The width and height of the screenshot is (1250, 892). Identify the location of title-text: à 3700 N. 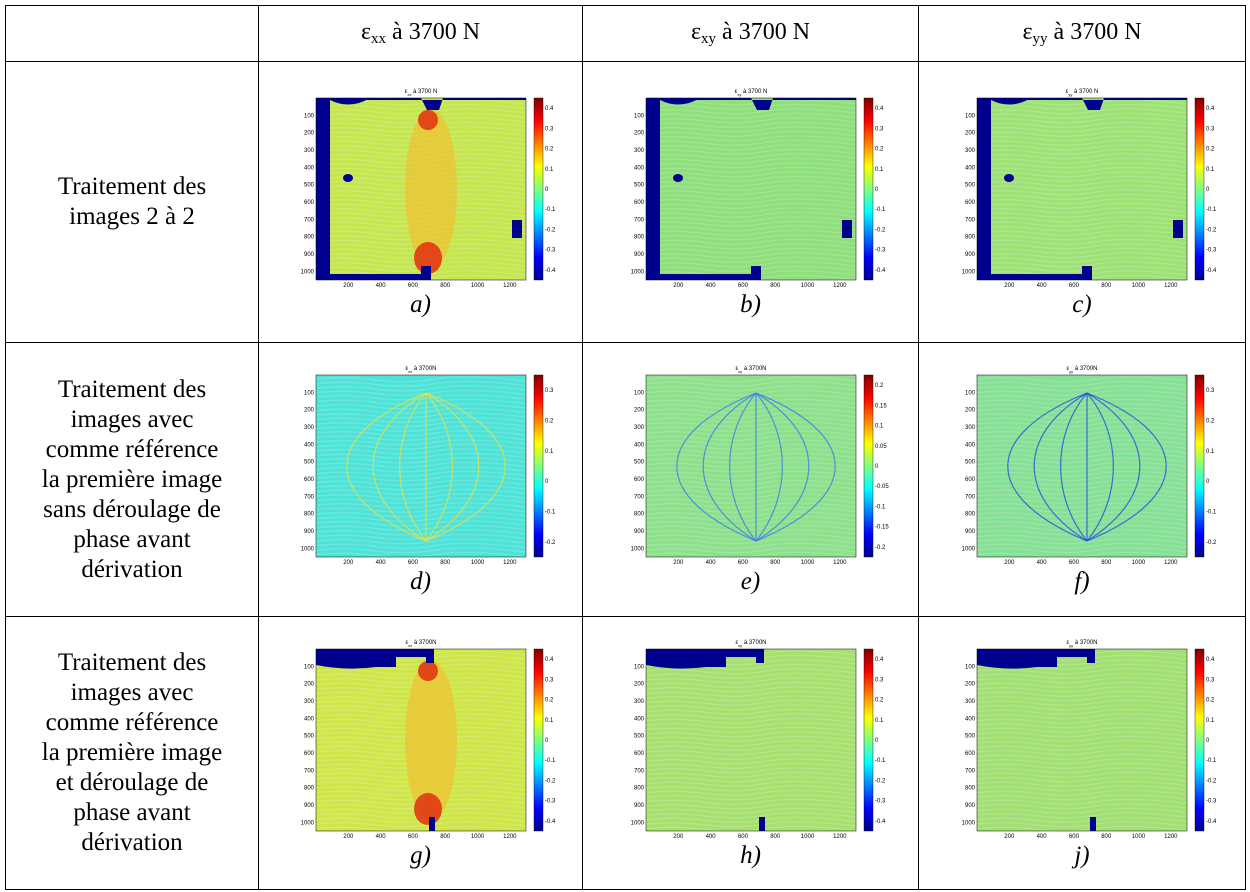
(1085, 92).